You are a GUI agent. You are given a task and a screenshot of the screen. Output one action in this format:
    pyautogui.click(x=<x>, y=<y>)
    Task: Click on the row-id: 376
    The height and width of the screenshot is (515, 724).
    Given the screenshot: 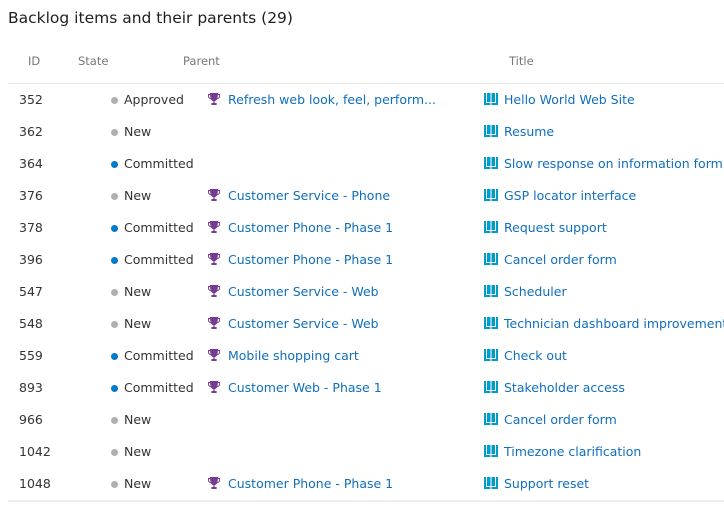 What is the action you would take?
    pyautogui.click(x=31, y=195)
    